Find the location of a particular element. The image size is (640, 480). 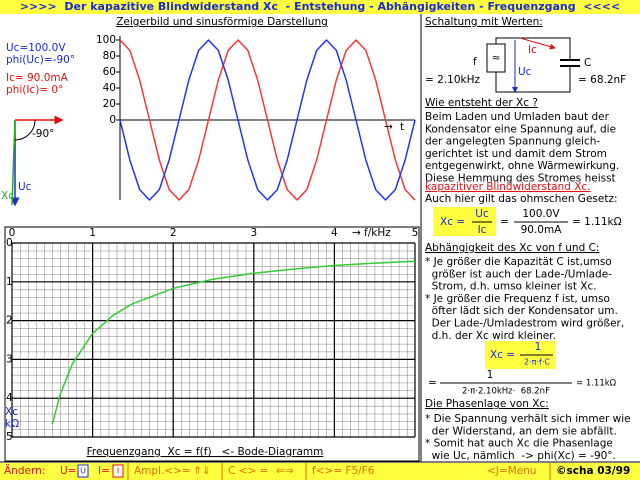

footer-i: I= is located at coordinates (104, 471).